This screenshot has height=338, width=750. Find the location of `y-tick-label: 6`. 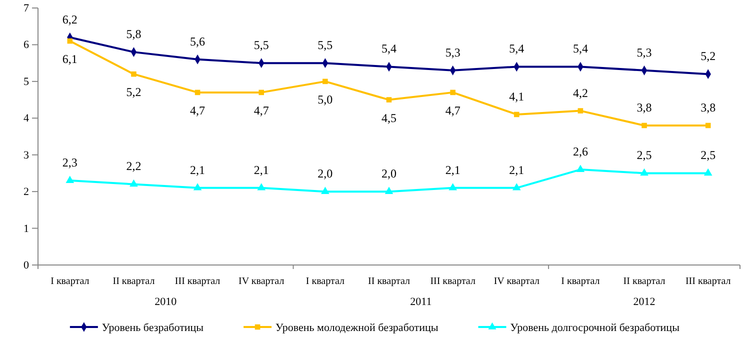

y-tick-label: 6 is located at coordinates (27, 45).